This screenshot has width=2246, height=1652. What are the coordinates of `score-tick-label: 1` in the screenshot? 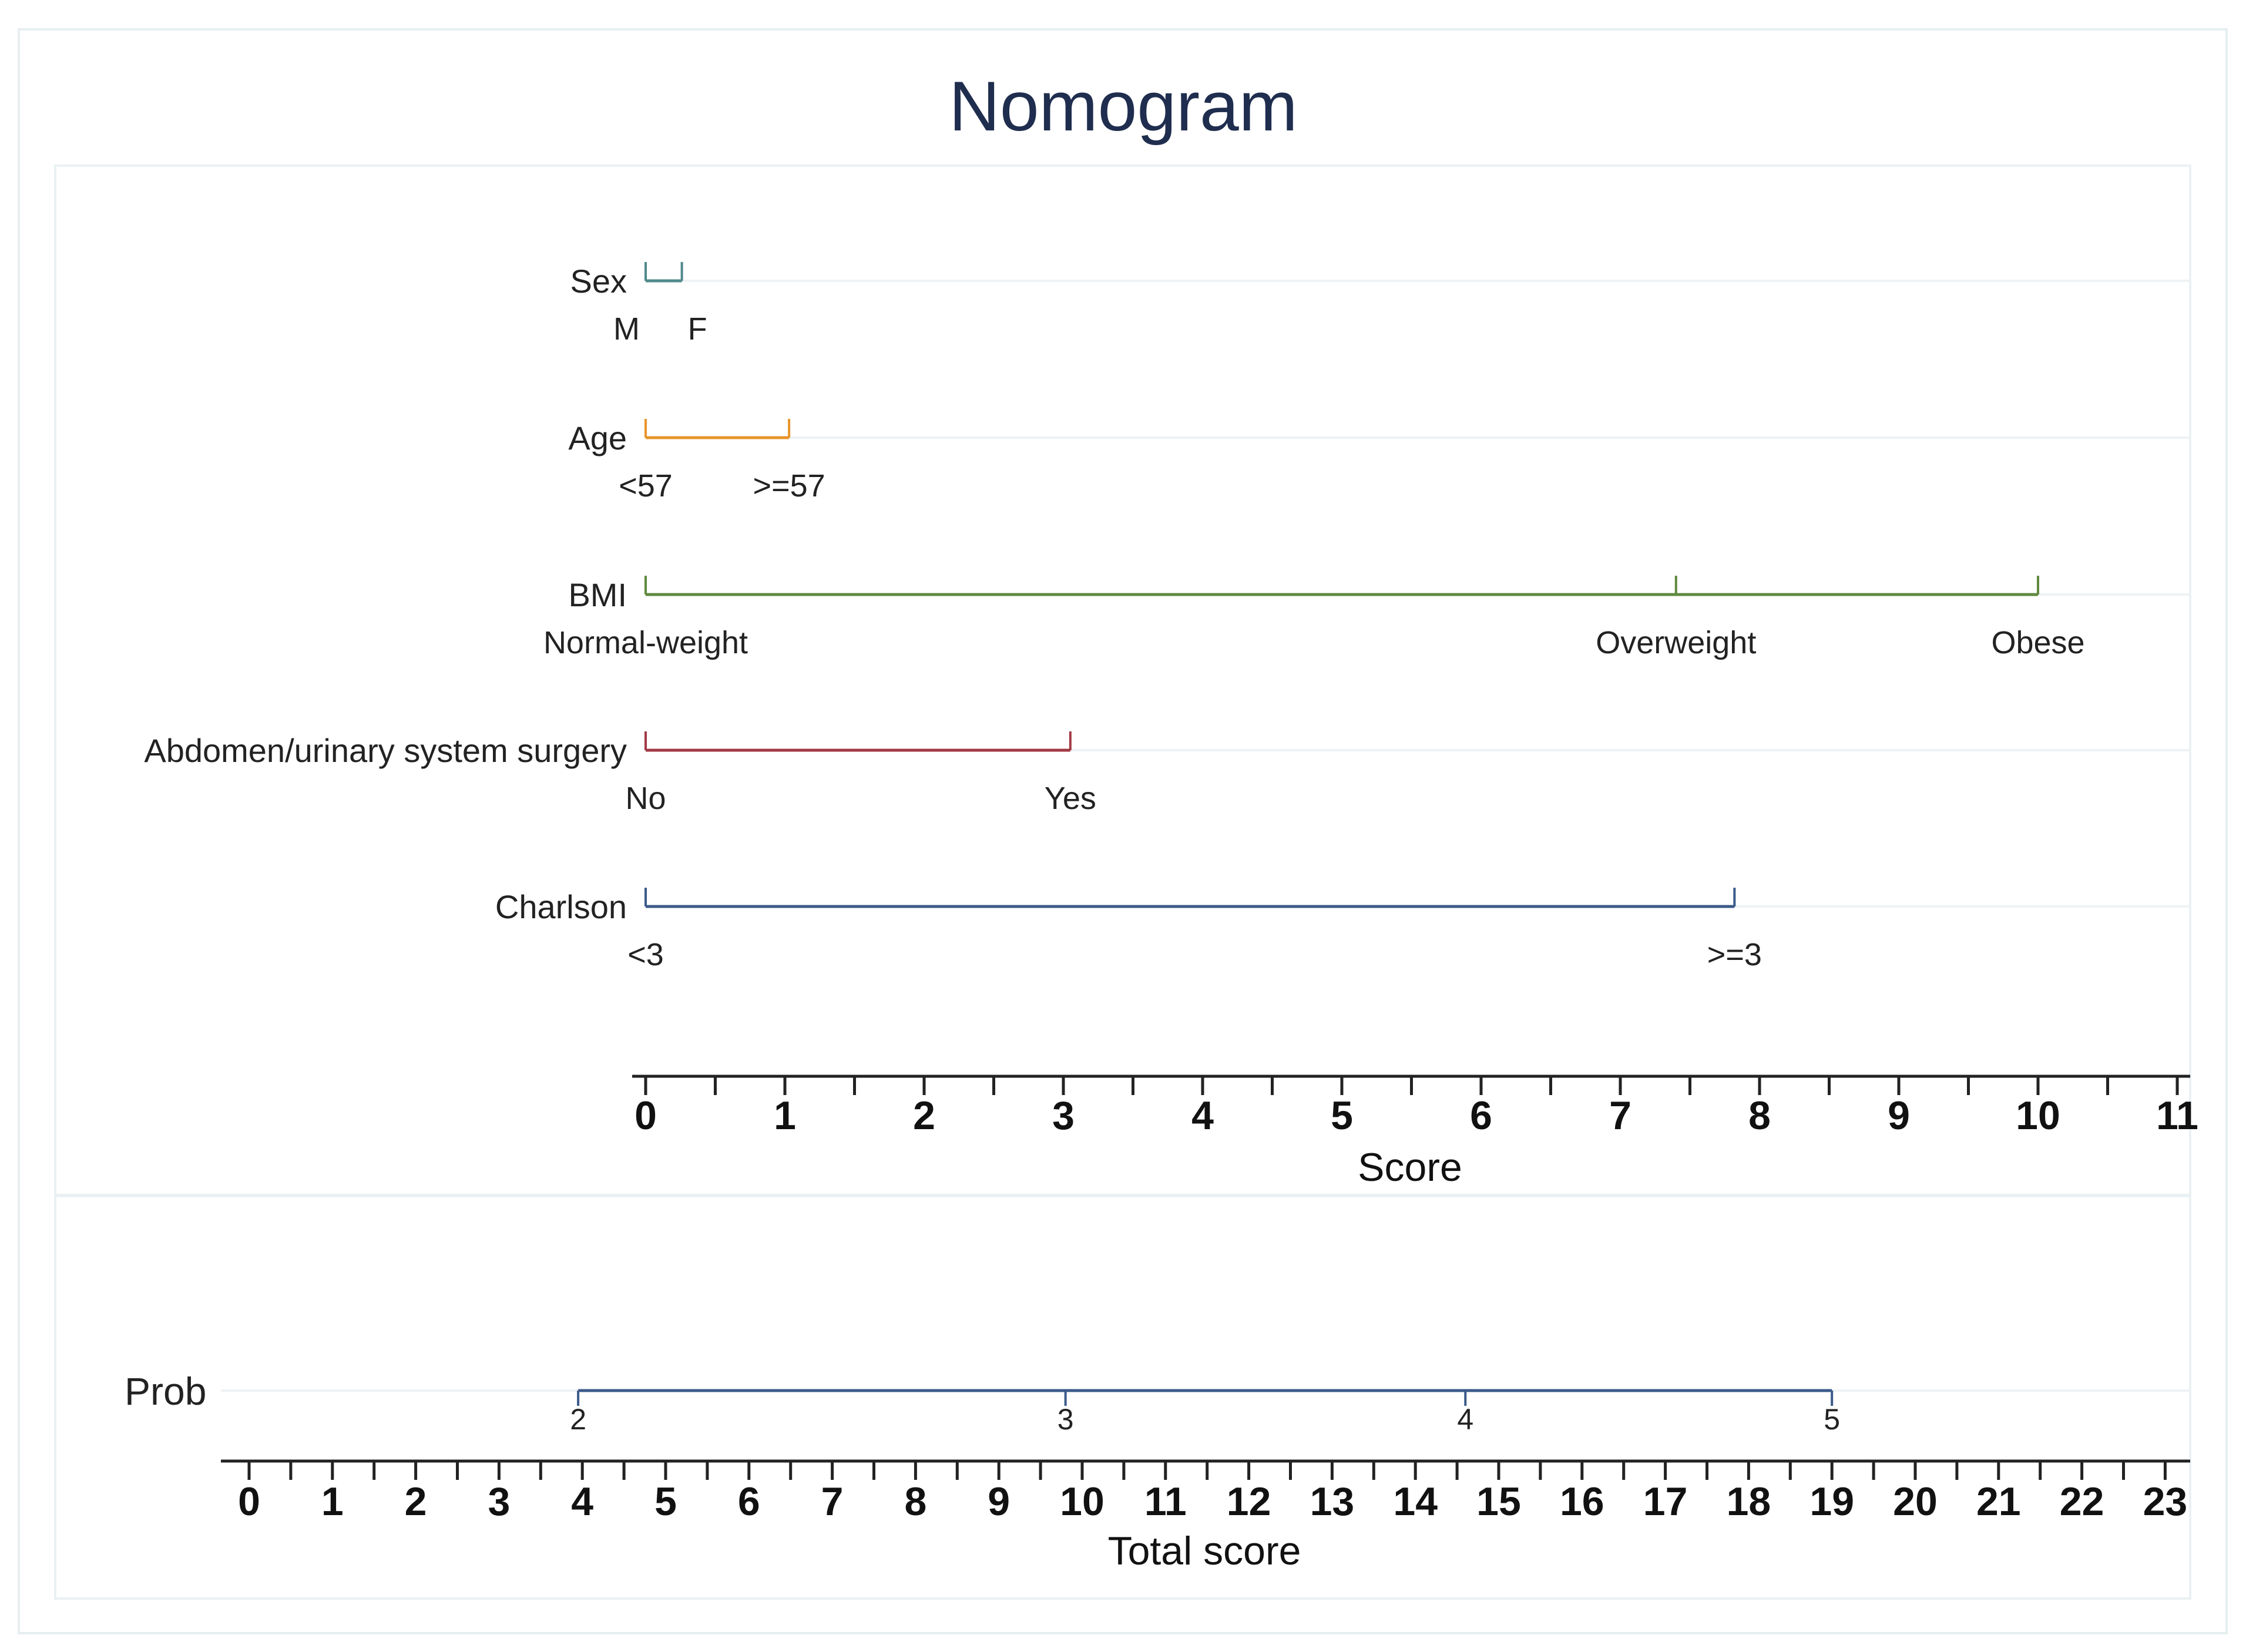 It's located at (785, 1115).